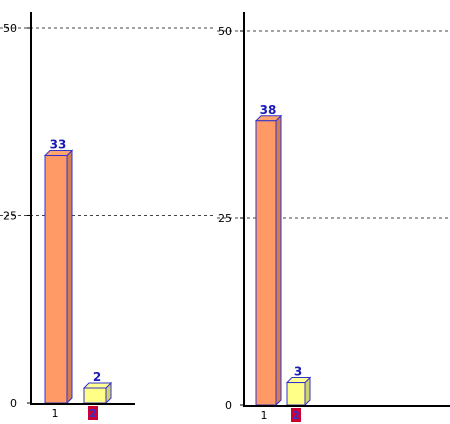 The width and height of the screenshot is (450, 424). What do you see at coordinates (58, 145) in the screenshot?
I see `bar-value-label: 33` at bounding box center [58, 145].